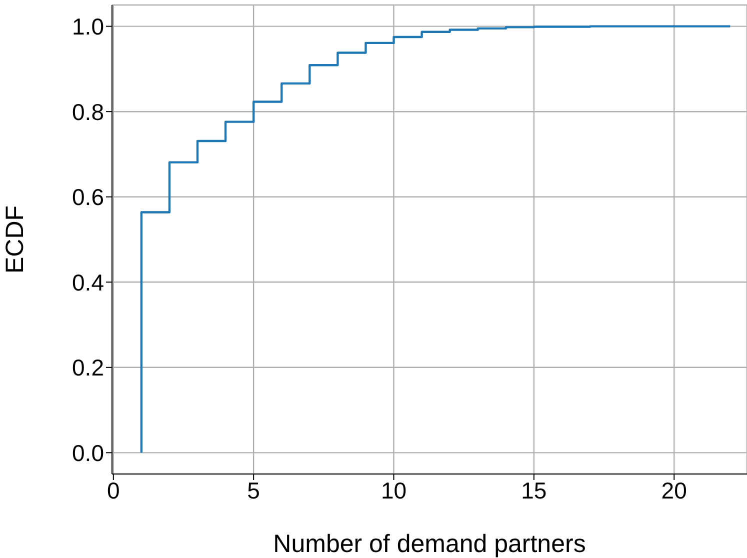 This screenshot has height=558, width=747. Describe the element at coordinates (113, 490) in the screenshot. I see `x-tick-label: 0` at that location.